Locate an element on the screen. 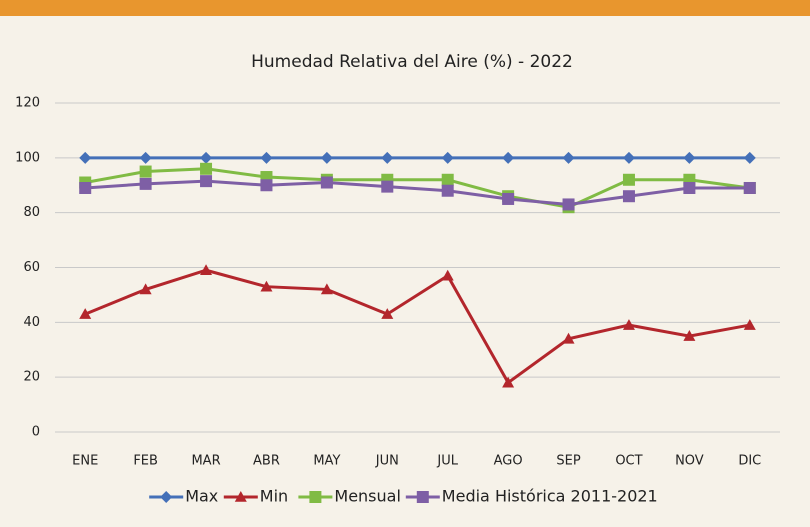 The width and height of the screenshot is (810, 527). x-tick-label: JUN is located at coordinates (387, 461).